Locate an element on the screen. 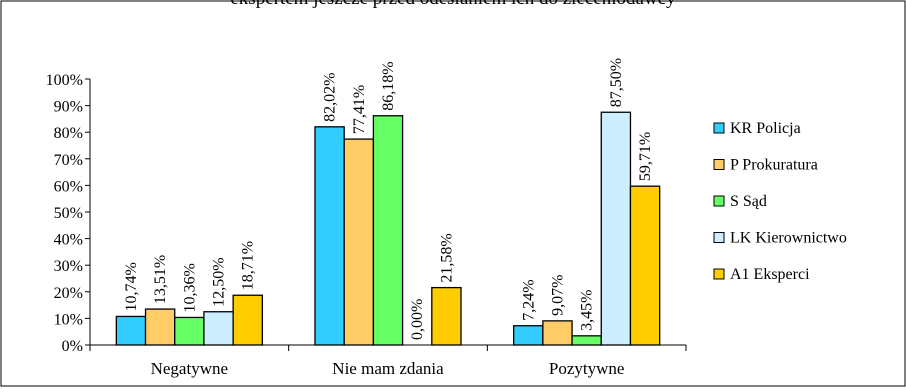  y-tick-label: 60% is located at coordinates (68, 186).